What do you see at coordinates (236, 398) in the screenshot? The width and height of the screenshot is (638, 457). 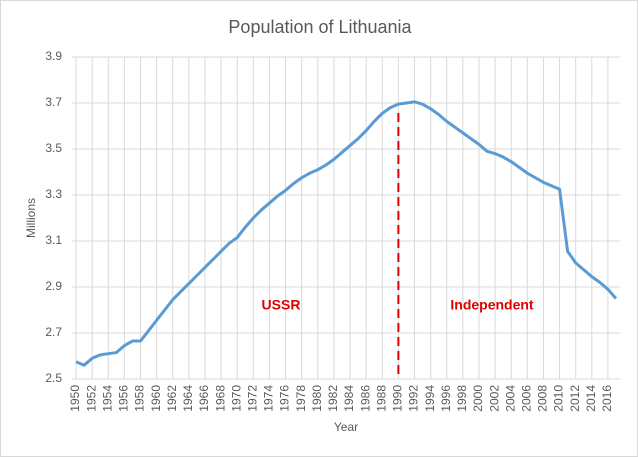 I see `x-tick-label: 1970` at bounding box center [236, 398].